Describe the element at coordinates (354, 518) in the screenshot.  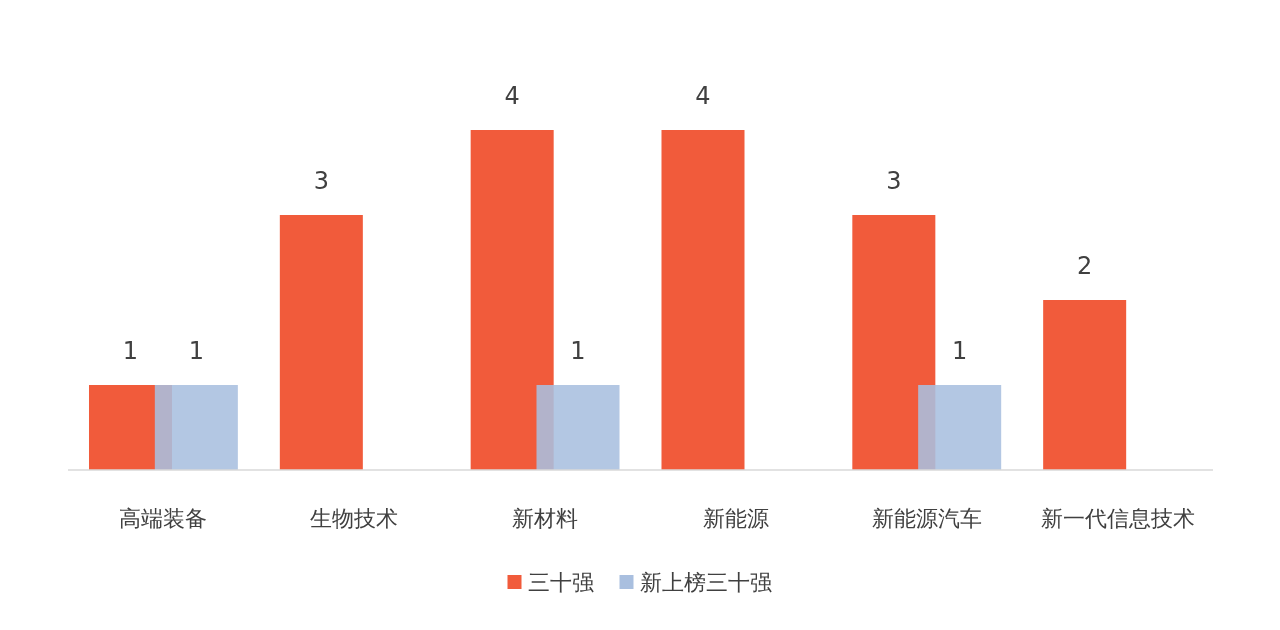
I see `x-tick-label: 生物技术` at that location.